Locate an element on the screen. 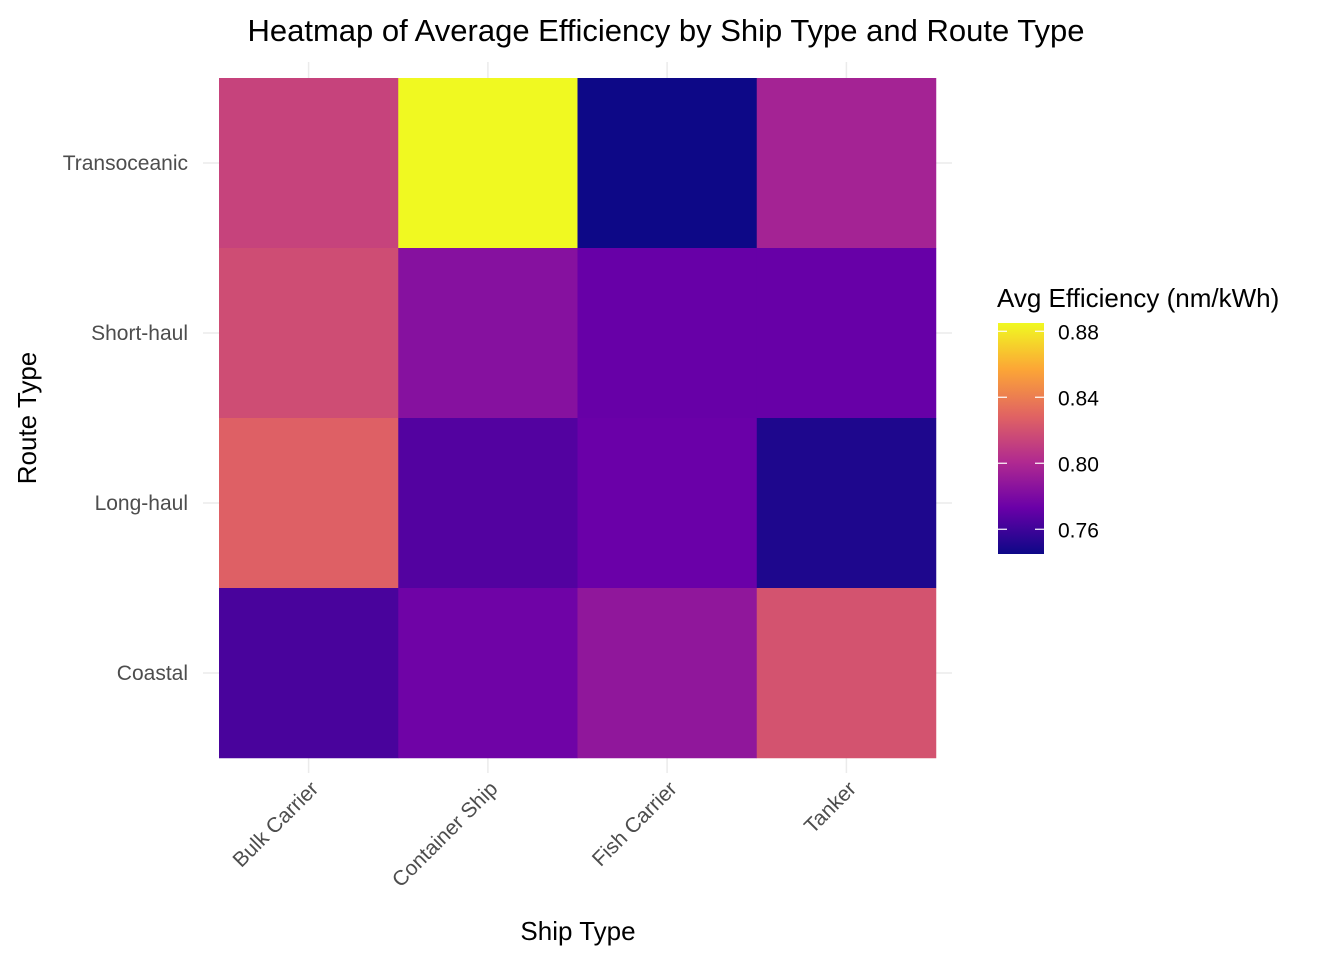  legend-tick-label-0-84: 0.84 is located at coordinates (1078, 398).